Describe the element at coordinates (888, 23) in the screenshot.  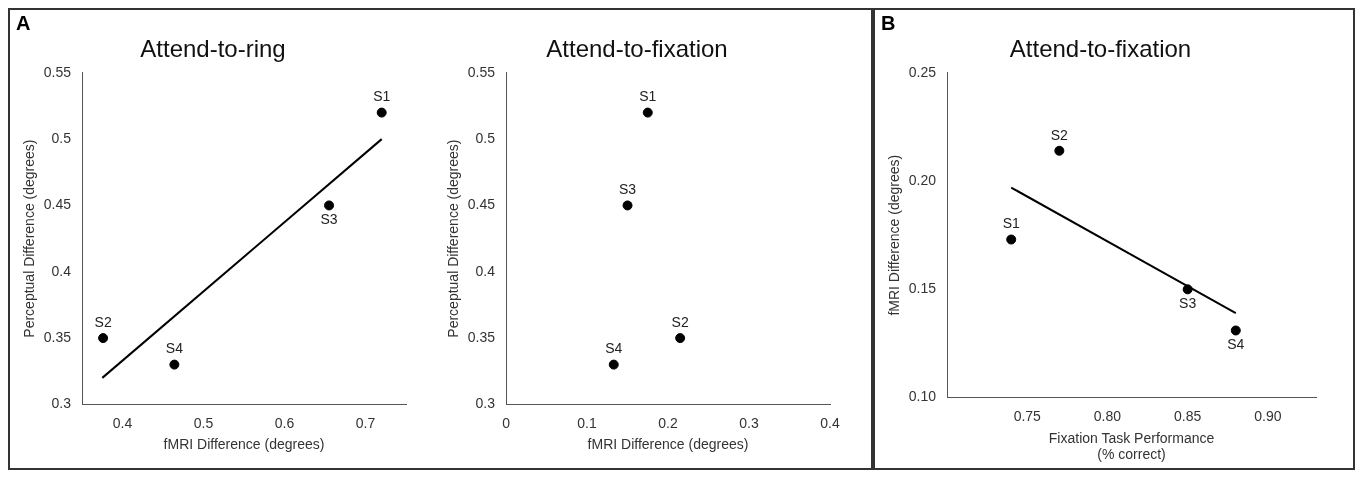
I see `text: B` at that location.